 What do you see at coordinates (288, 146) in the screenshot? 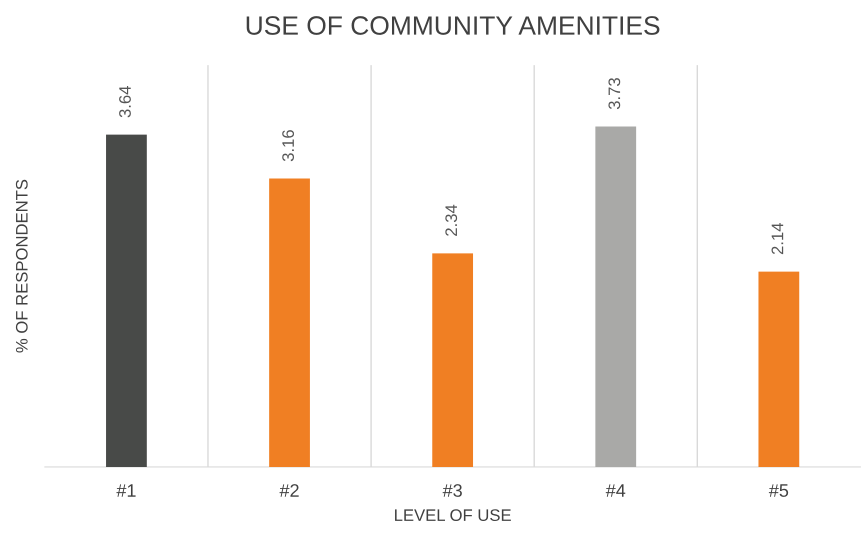
I see `data-label: 3.16` at bounding box center [288, 146].